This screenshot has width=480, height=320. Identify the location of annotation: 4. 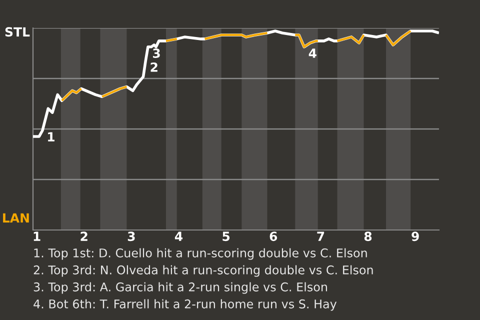
(312, 53).